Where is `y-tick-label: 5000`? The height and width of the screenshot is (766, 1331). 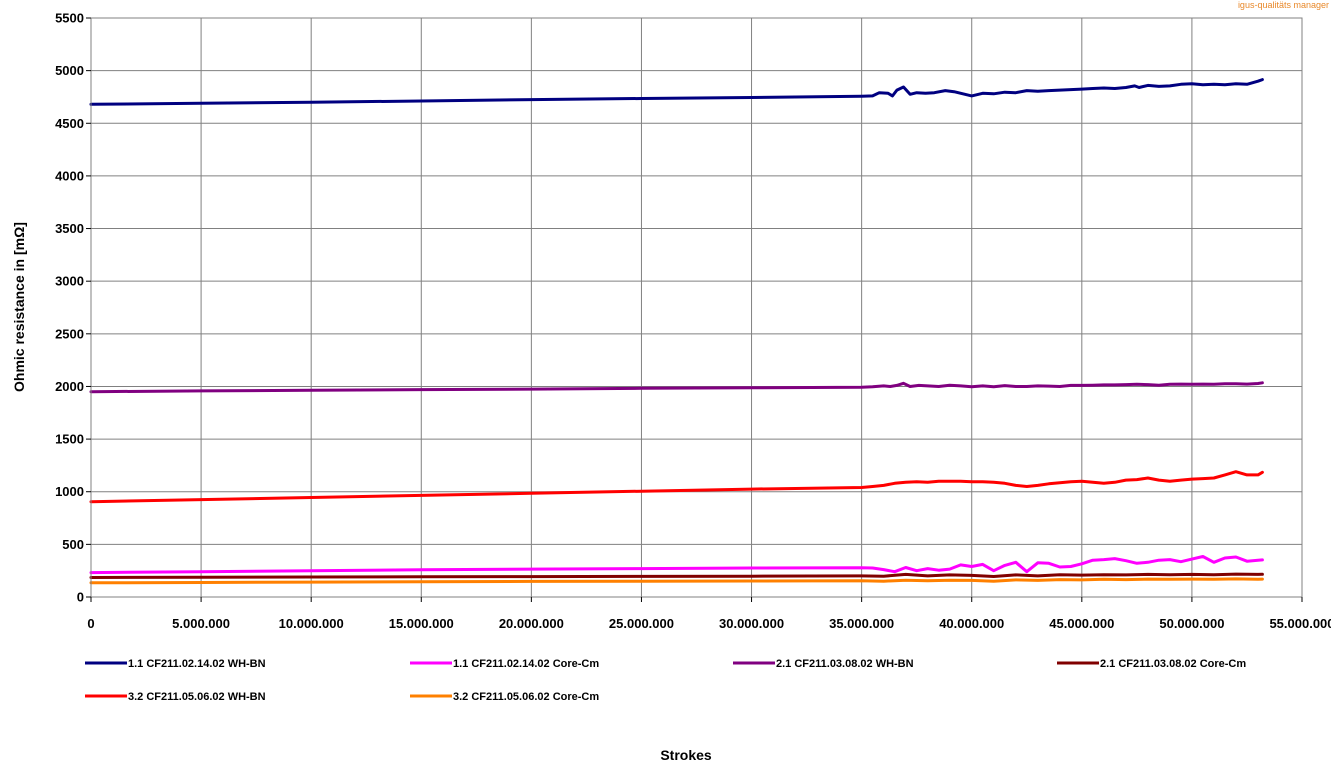
y-tick-label: 5000 is located at coordinates (69, 70).